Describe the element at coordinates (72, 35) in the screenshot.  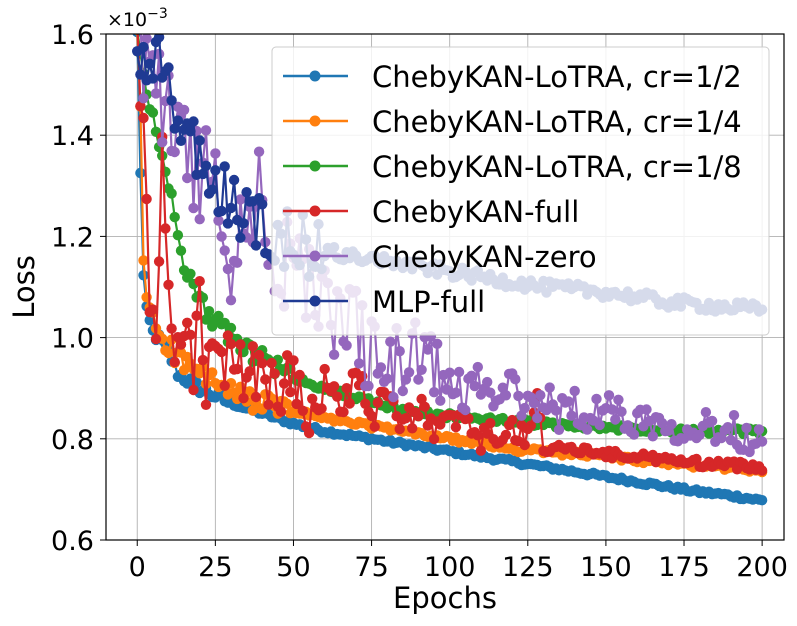
I see `y-tick-label: 1.6` at that location.